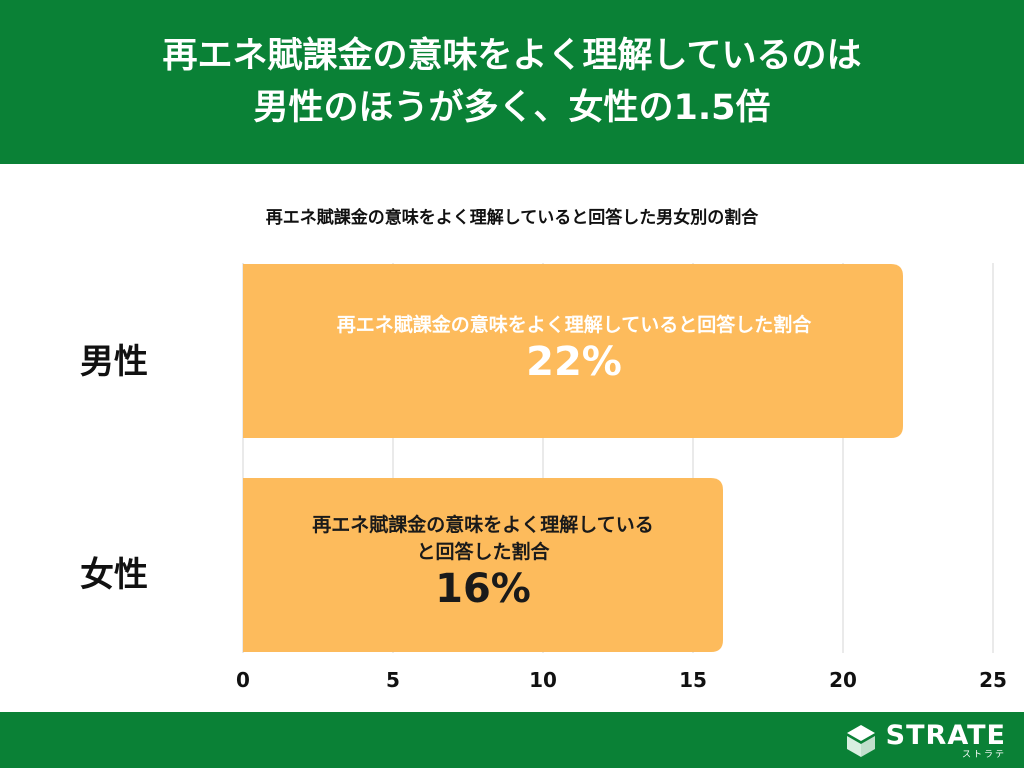  Describe the element at coordinates (483, 552) in the screenshot. I see `bar-label-female-line-2: と回答した割合` at that location.